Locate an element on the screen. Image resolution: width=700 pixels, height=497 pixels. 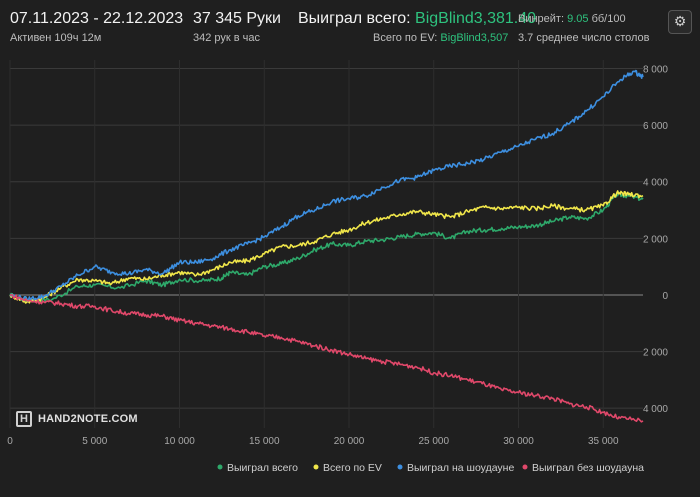
hands-count: 37 345 Руки is located at coordinates (237, 18).